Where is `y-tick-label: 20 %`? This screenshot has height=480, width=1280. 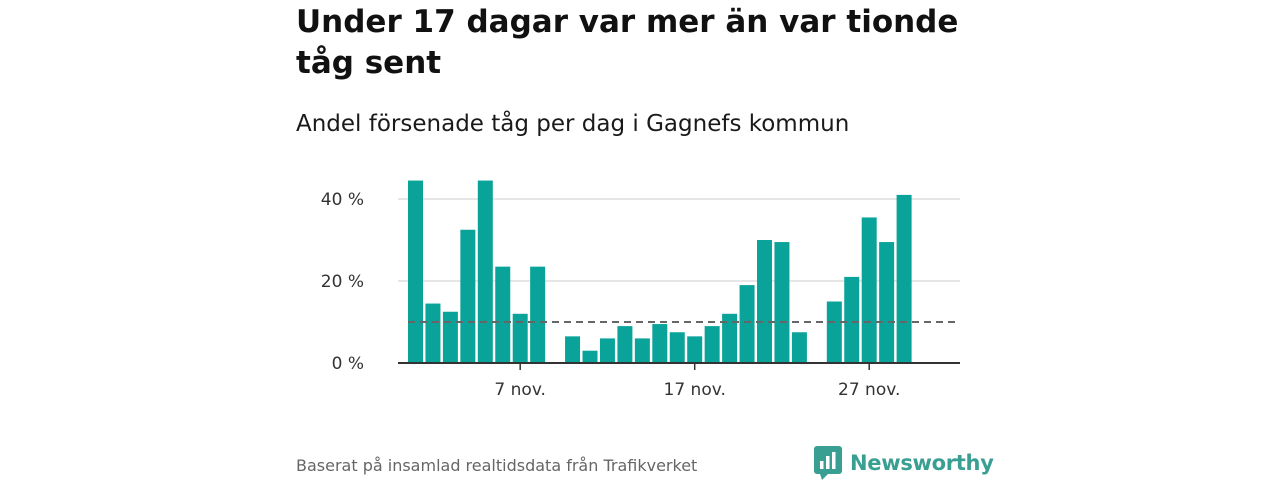
y-tick-label: 20 % is located at coordinates (342, 282).